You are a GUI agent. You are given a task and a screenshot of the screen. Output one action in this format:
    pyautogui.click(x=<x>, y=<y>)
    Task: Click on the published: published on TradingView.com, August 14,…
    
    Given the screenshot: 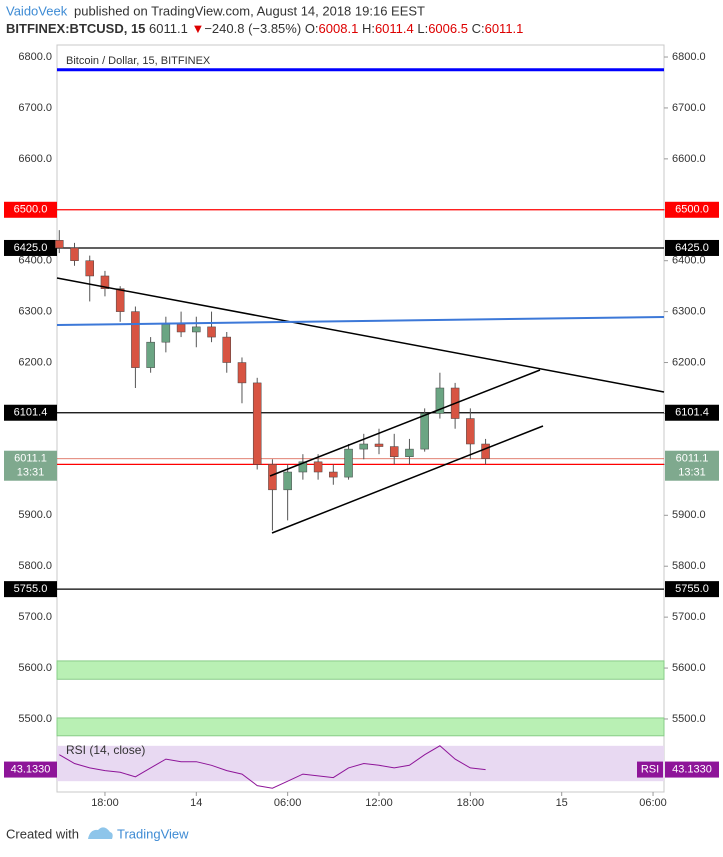 What is the action you would take?
    pyautogui.click(x=249, y=10)
    